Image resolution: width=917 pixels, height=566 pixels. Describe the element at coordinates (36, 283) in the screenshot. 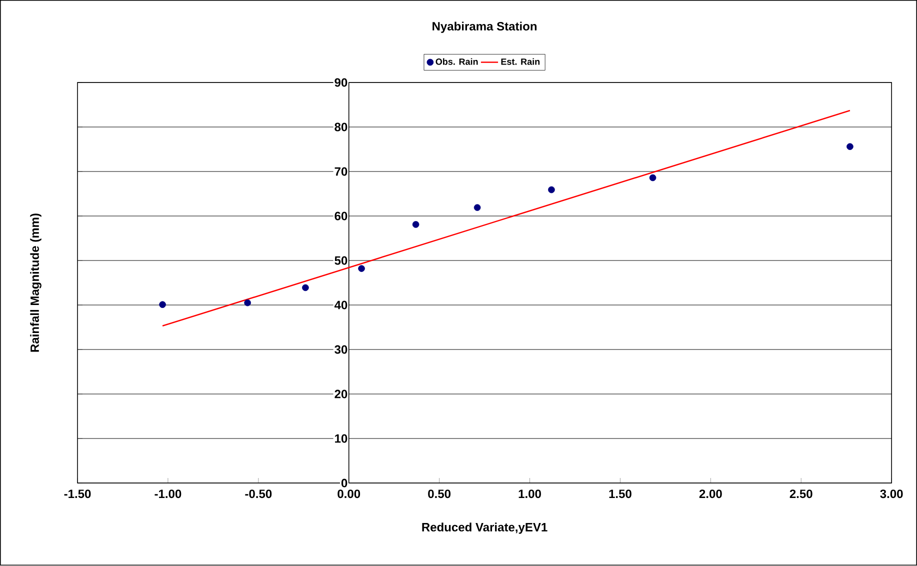

I see `y-axis-title: Rainfall Magnitude (mm)` at that location.